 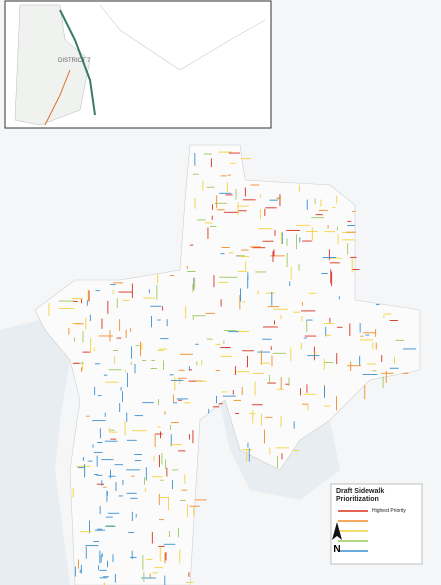 I want to click on legend-item: Highest Priority, so click(x=389, y=511).